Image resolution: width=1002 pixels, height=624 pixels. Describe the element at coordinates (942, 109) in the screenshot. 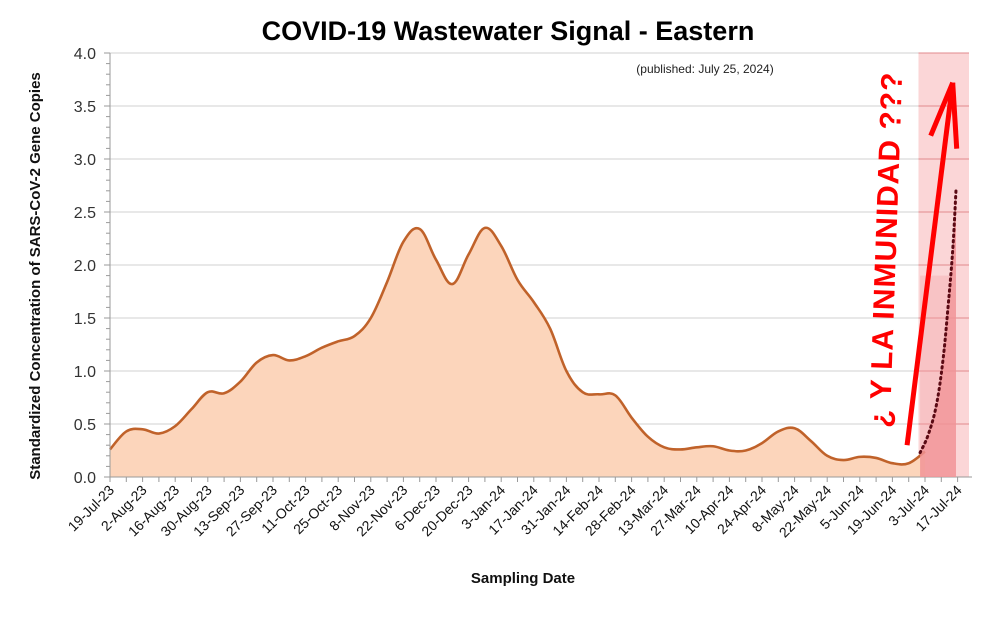

I see `arrow-head-left` at that location.